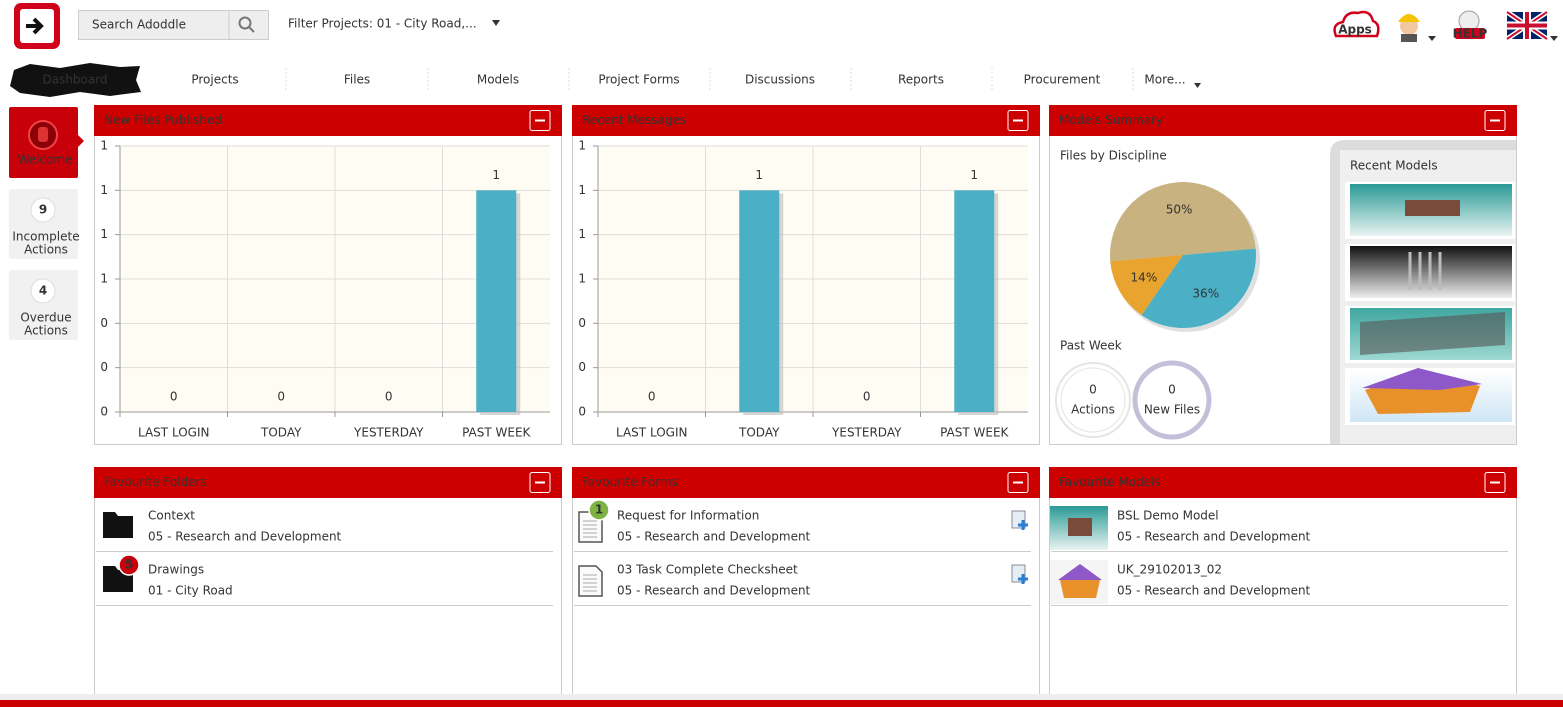 This screenshot has width=1563, height=707. What do you see at coordinates (866, 433) in the screenshot?
I see `x-tick-label: YESTERDAY` at bounding box center [866, 433].